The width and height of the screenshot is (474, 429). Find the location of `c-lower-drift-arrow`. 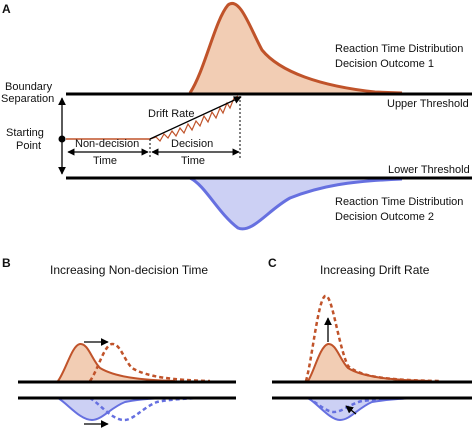

c-lower-drift-arrow is located at coordinates (351, 410).